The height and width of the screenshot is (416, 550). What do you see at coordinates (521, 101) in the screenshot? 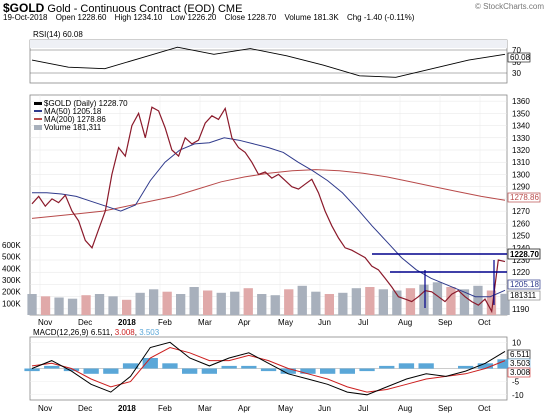
I see `price-tick-label: 1360` at bounding box center [521, 101].